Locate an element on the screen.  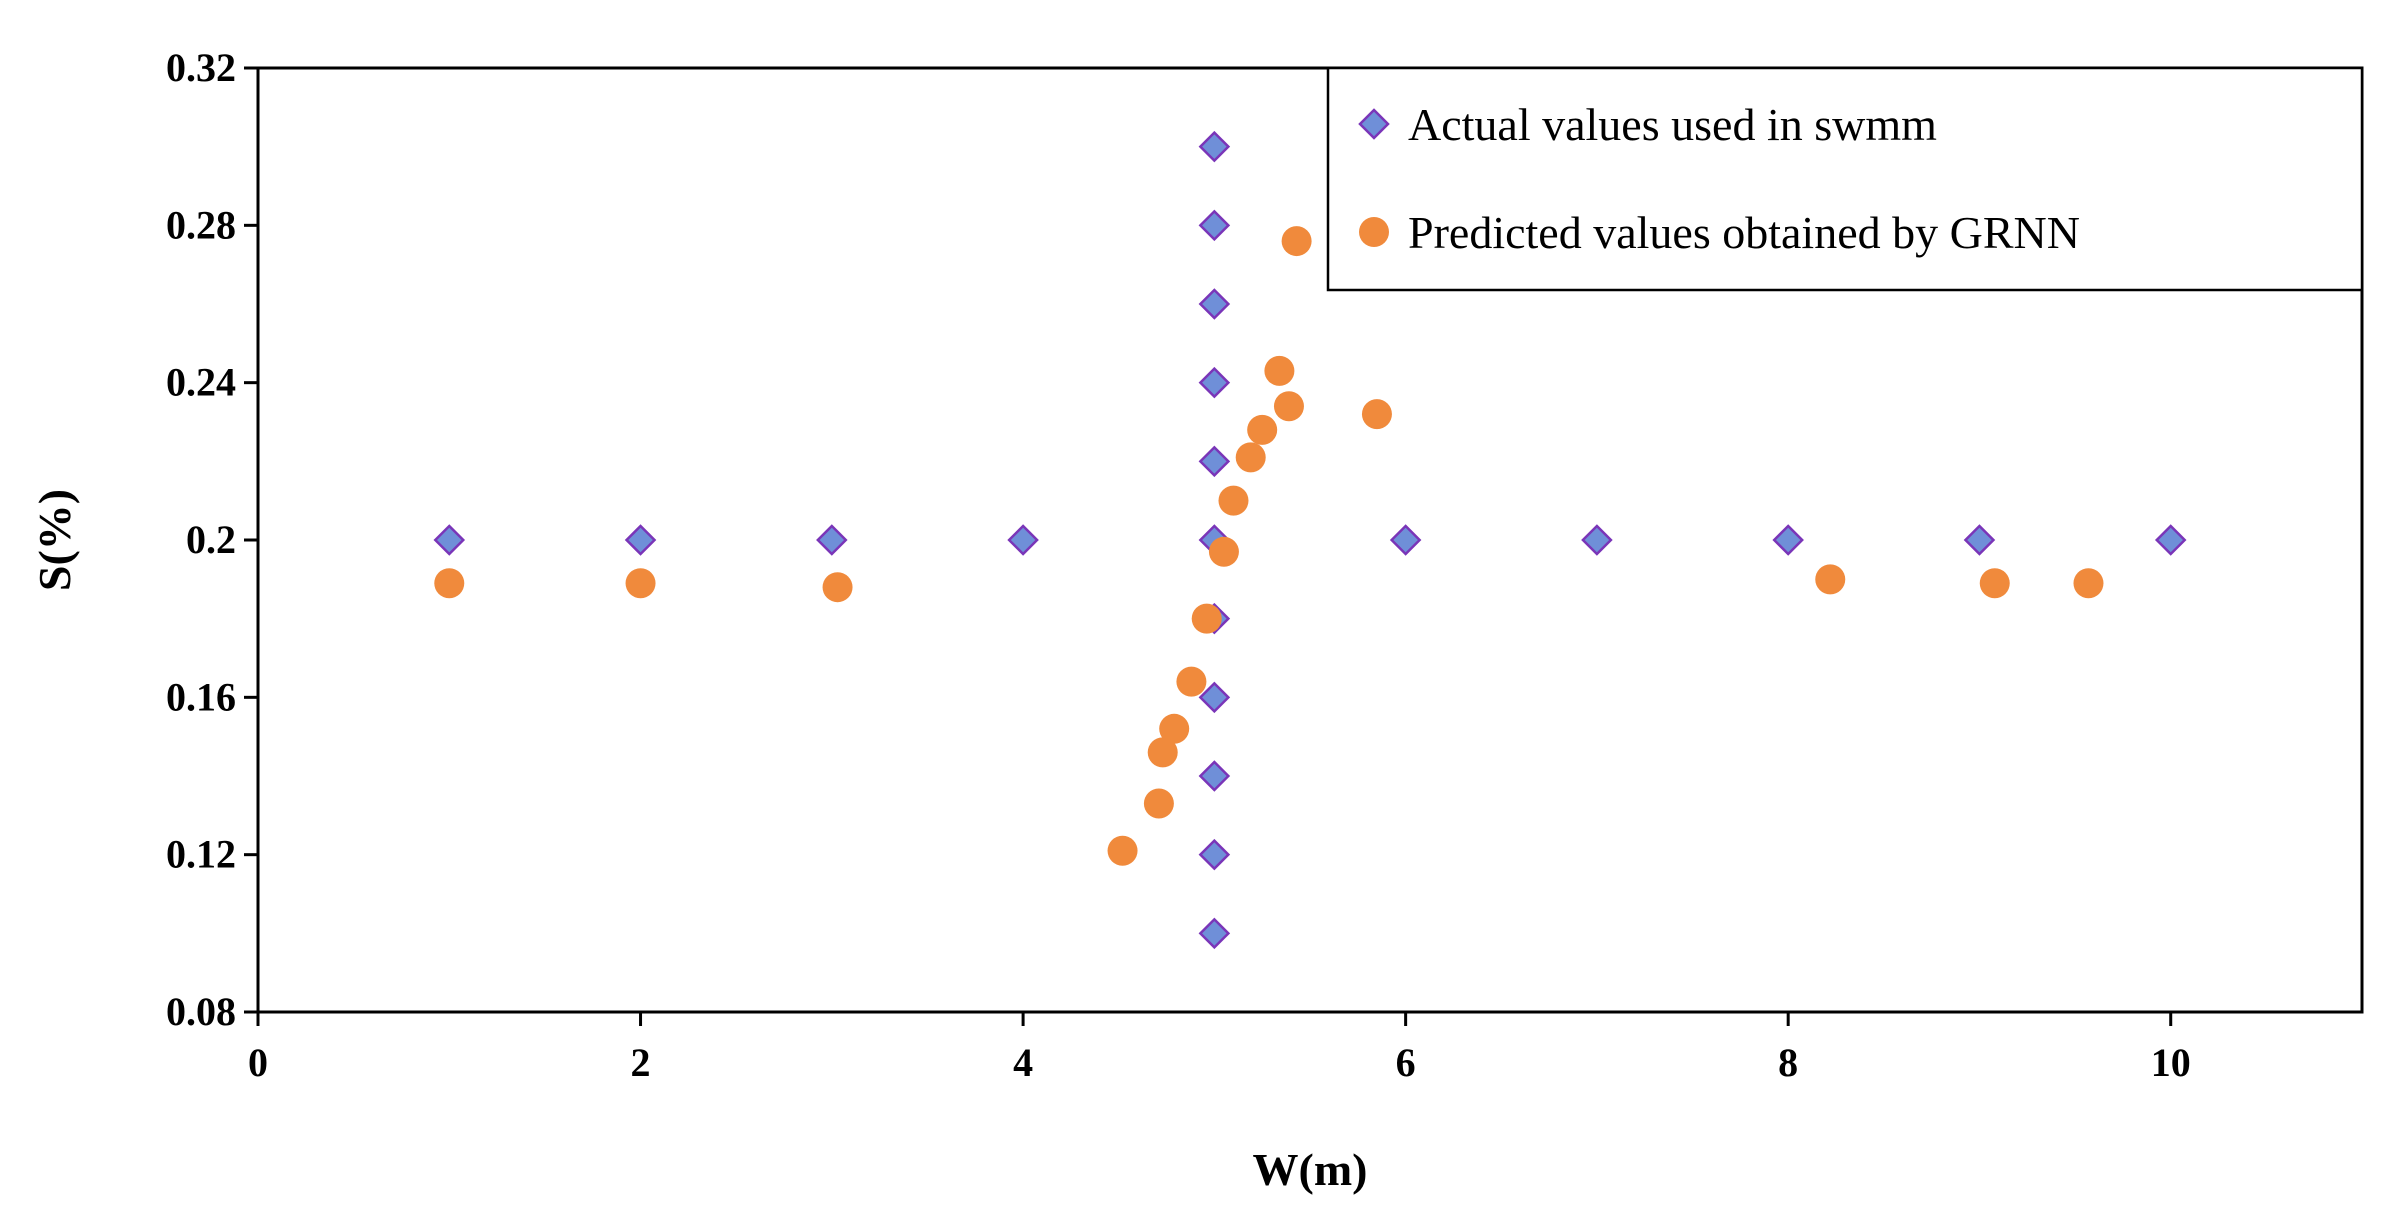
x-tick-label: 2 is located at coordinates (641, 1062).